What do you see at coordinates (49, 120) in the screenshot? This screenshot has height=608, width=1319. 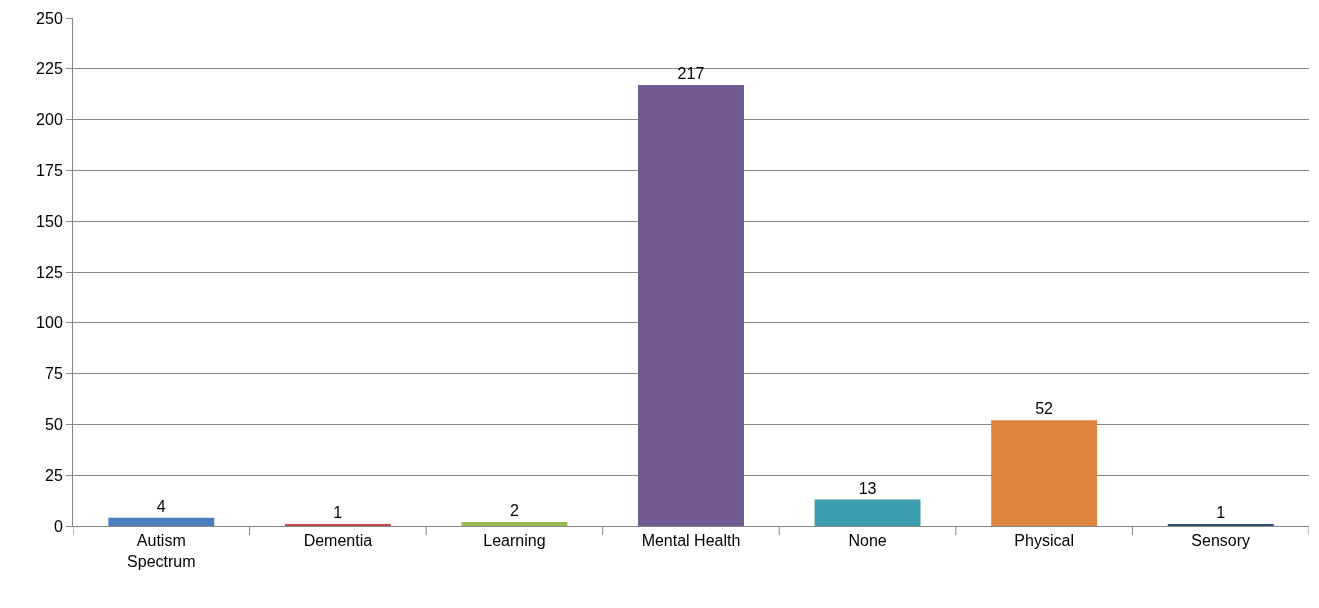 I see `y-tick-label: 200` at bounding box center [49, 120].